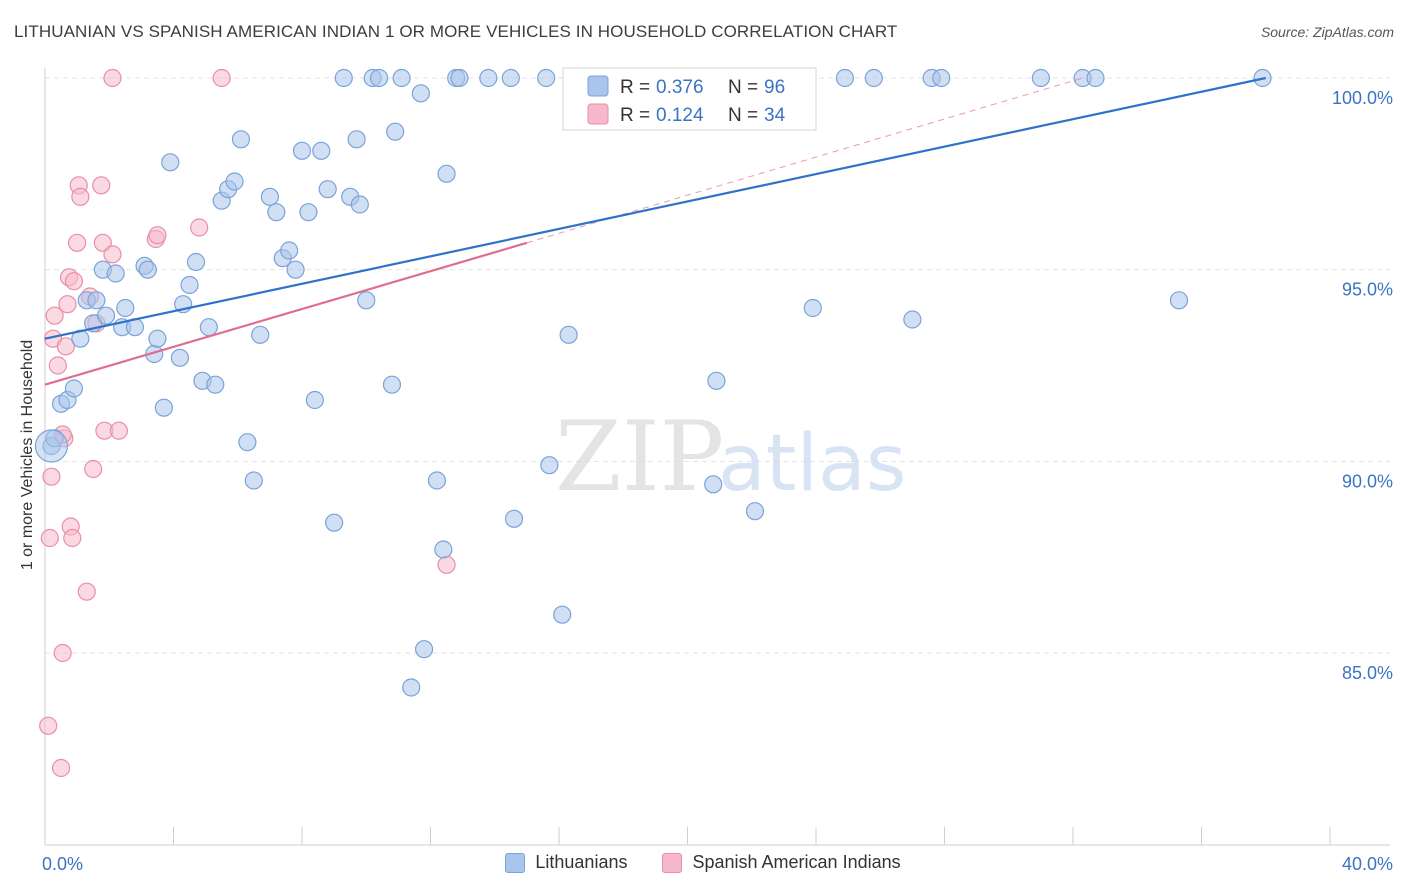  I want to click on trend-line-spanish-american-indians-extension, so click(804, 160).